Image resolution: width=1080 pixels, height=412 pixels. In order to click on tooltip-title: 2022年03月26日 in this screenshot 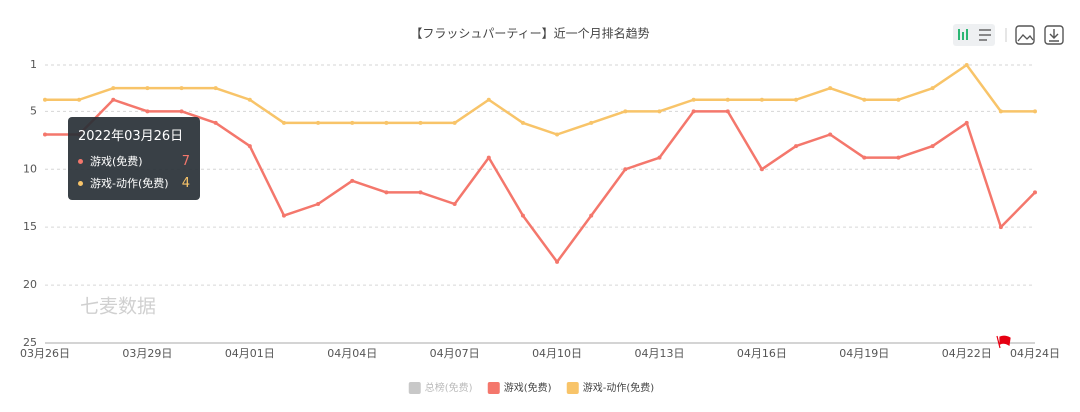, I will do `click(131, 136)`.